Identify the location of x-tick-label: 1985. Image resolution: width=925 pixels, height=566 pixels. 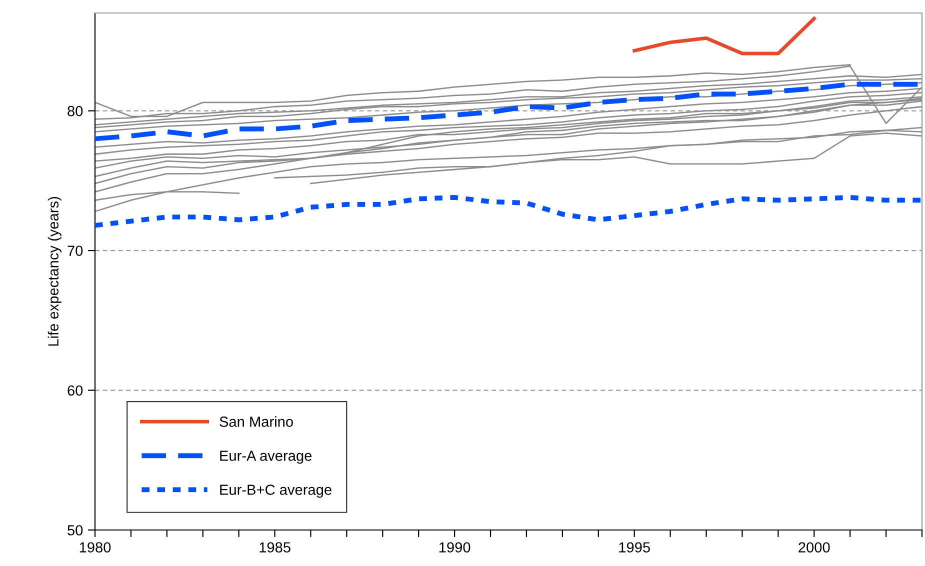
(275, 547).